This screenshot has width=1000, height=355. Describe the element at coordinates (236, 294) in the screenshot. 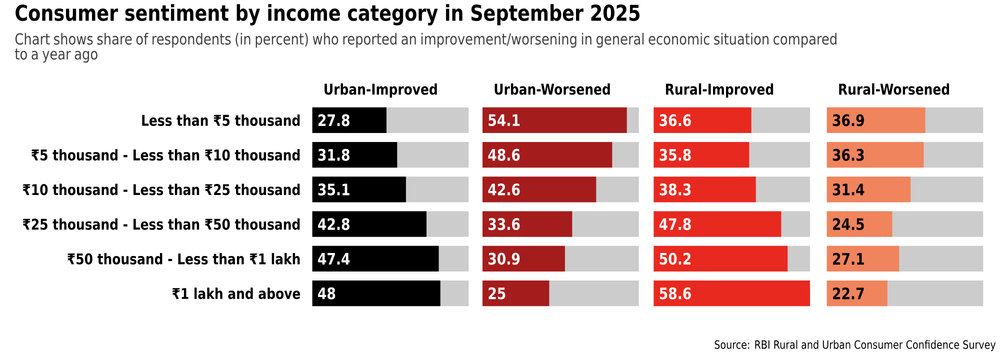

I see `y-tick-label: ₹1 lakh and above` at that location.